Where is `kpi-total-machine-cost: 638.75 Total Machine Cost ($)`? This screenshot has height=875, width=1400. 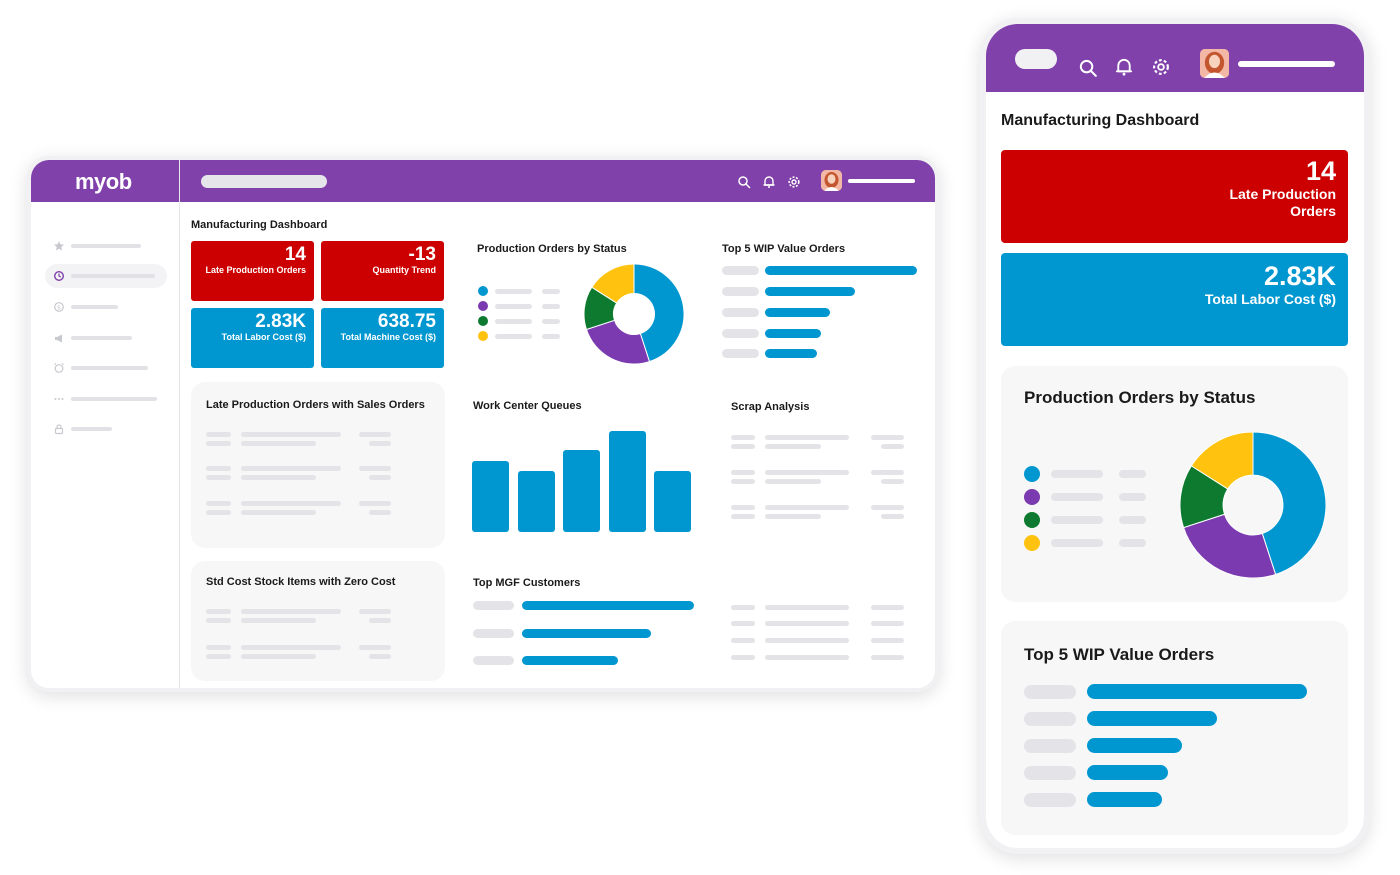
kpi-total-machine-cost: 638.75 Total Machine Cost ($) is located at coordinates (382, 338).